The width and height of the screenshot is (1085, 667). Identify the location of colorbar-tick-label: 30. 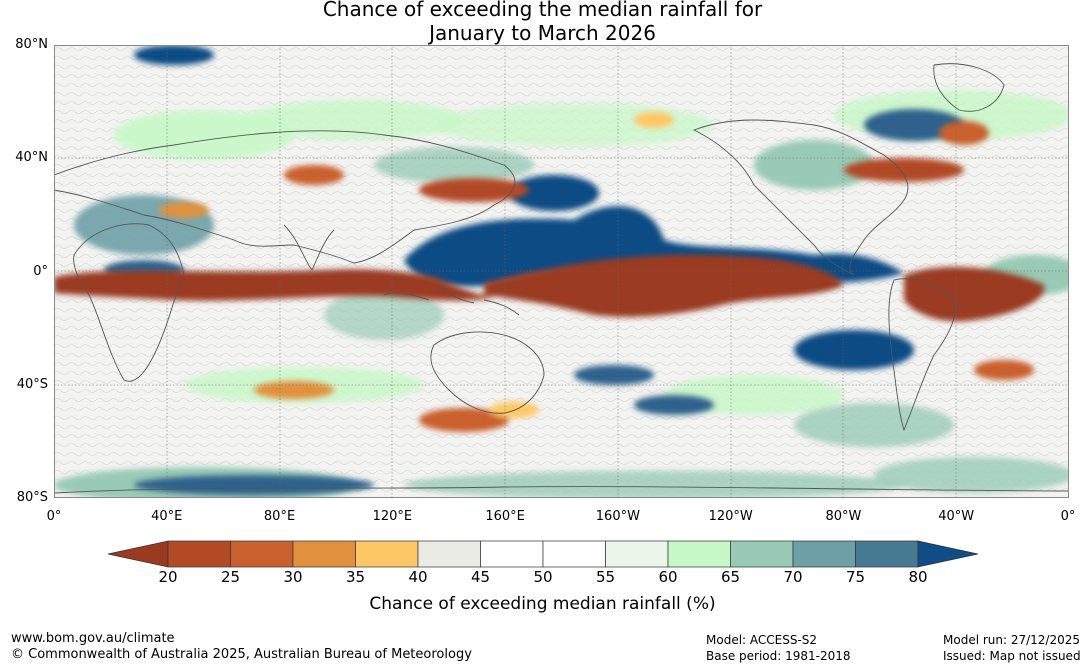
(293, 577).